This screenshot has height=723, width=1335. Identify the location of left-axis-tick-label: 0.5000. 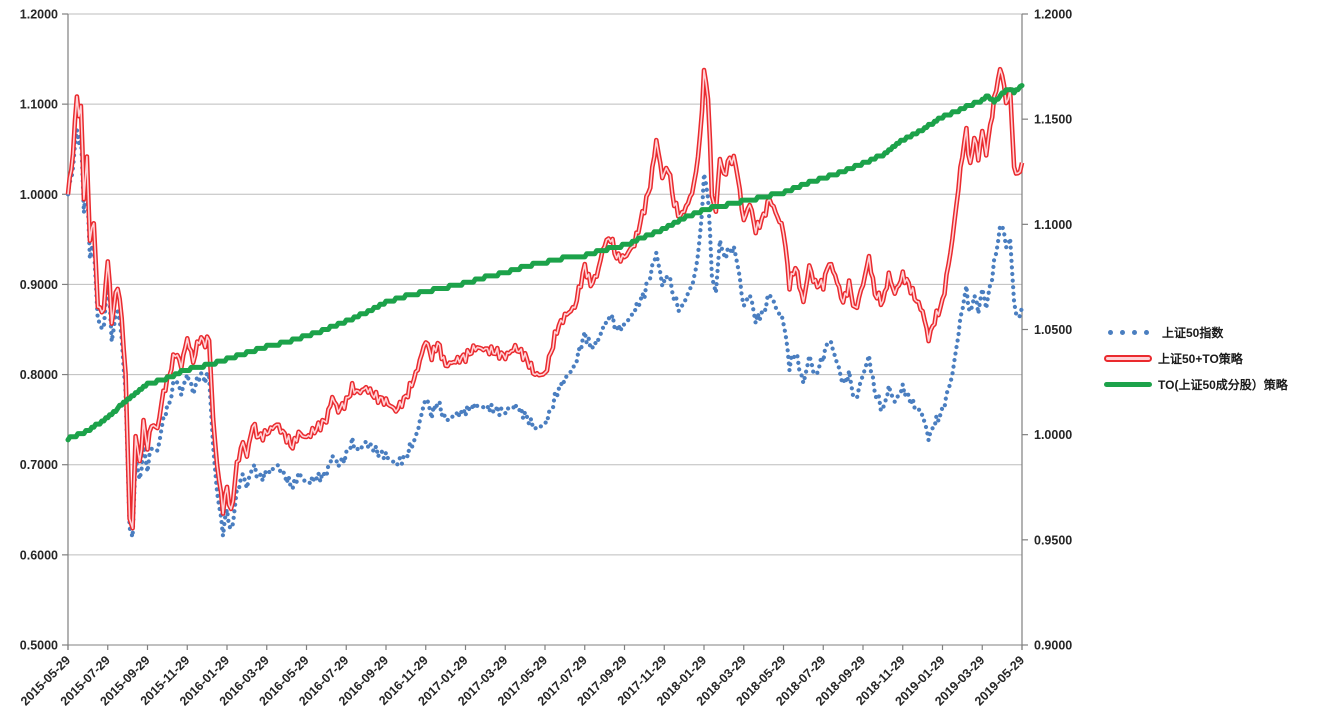
(39, 646).